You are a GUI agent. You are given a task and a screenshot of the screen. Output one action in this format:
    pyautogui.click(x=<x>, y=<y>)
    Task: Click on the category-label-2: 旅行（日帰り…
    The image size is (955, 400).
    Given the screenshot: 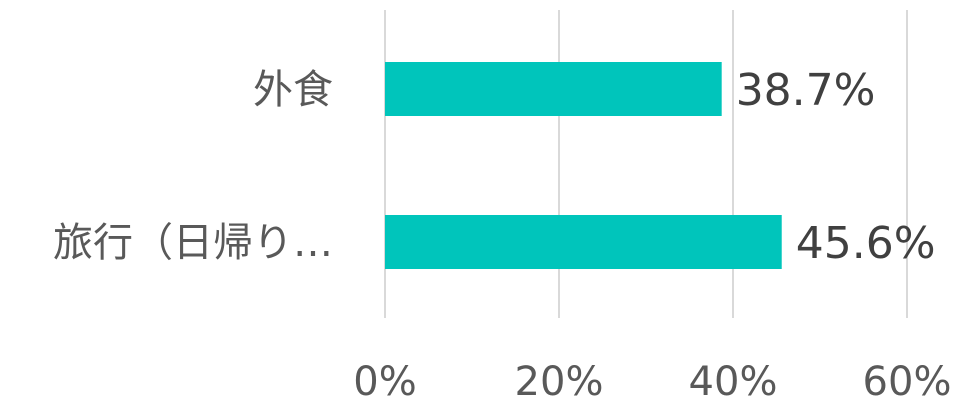 What is the action you would take?
    pyautogui.click(x=193, y=243)
    